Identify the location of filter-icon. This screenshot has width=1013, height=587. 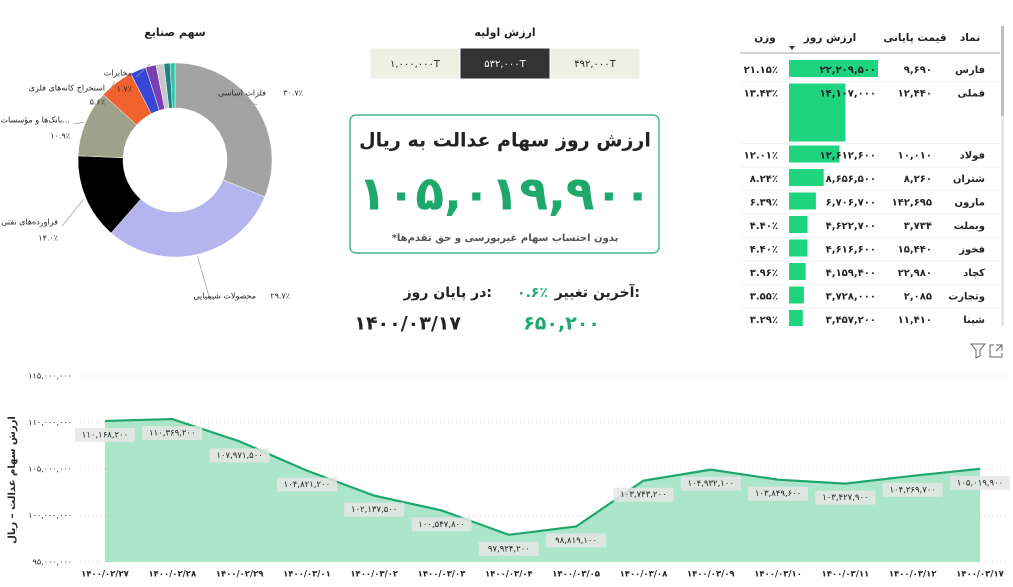
(978, 351).